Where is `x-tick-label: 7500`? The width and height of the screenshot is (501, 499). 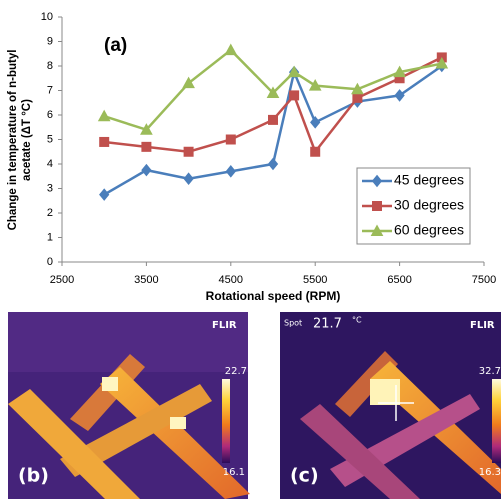 x-tick-label: 7500 is located at coordinates (484, 280).